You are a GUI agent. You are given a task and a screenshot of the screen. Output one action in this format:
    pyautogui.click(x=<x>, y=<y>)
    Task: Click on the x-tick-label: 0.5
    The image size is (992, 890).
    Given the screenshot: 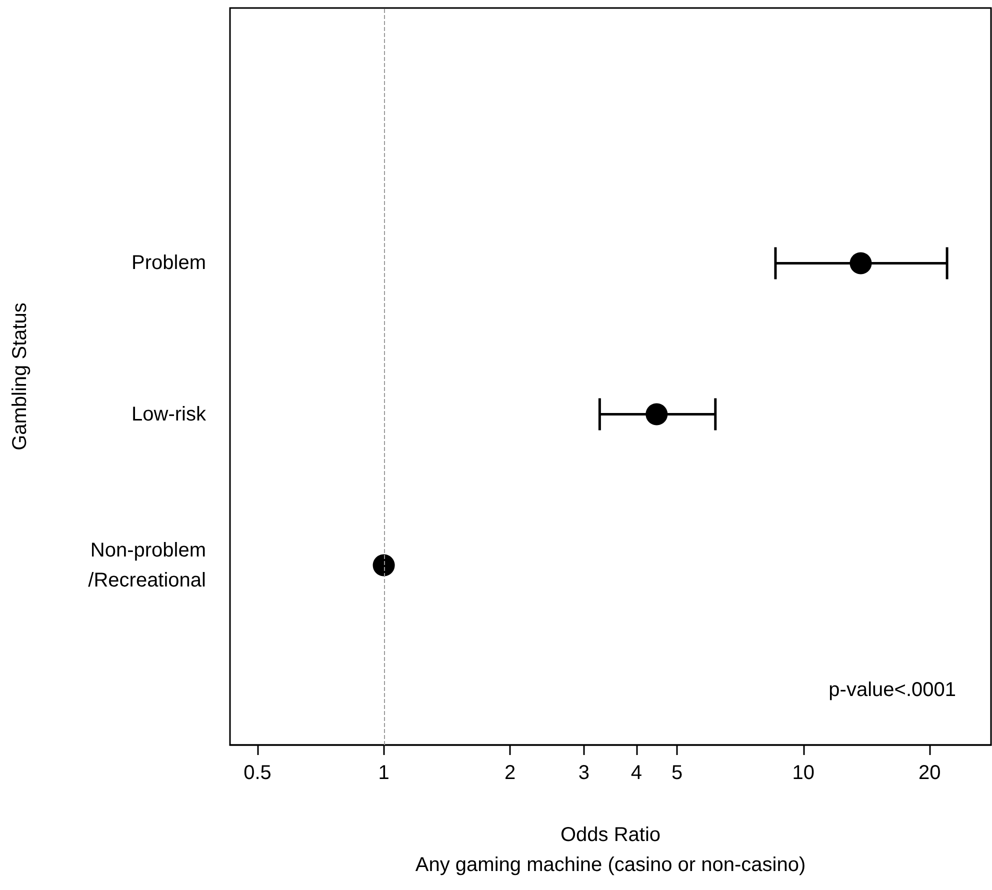 What is the action you would take?
    pyautogui.click(x=258, y=773)
    